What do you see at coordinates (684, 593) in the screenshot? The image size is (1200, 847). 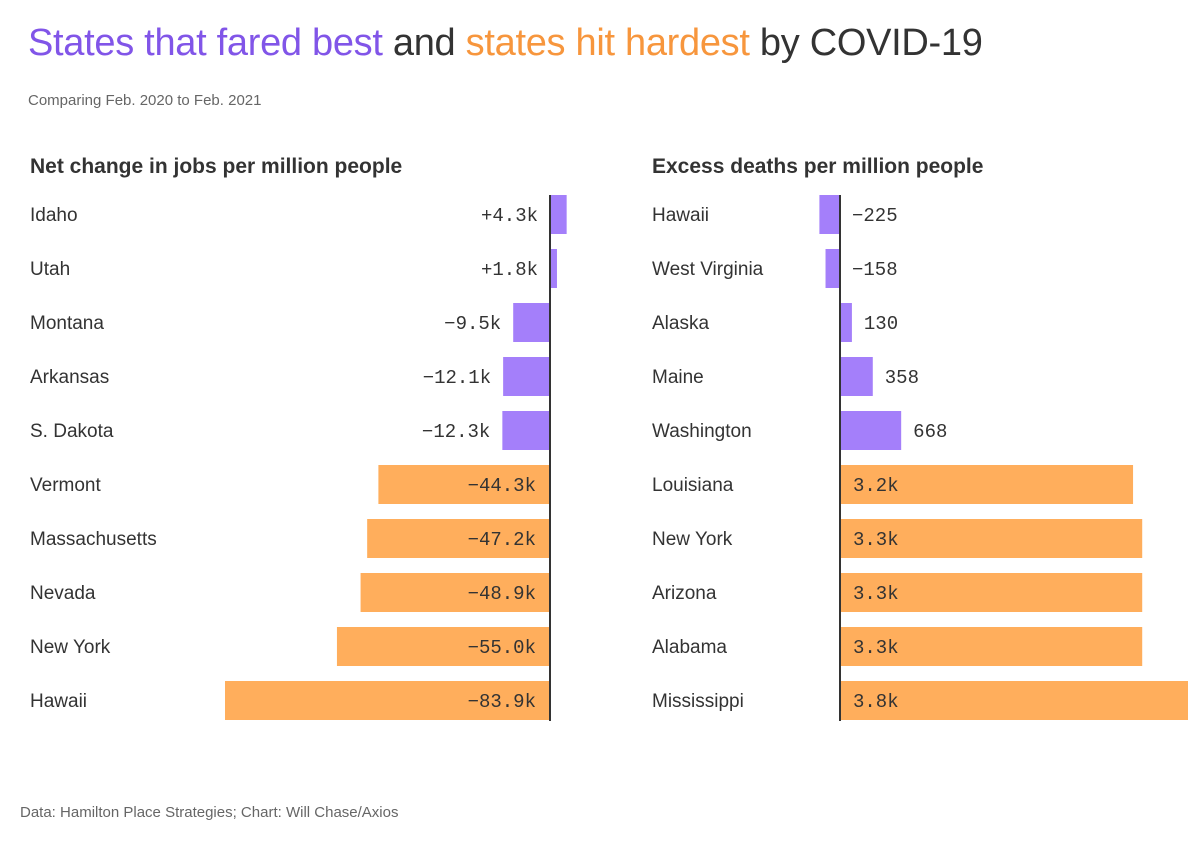 I see `state-label: Arizona` at bounding box center [684, 593].